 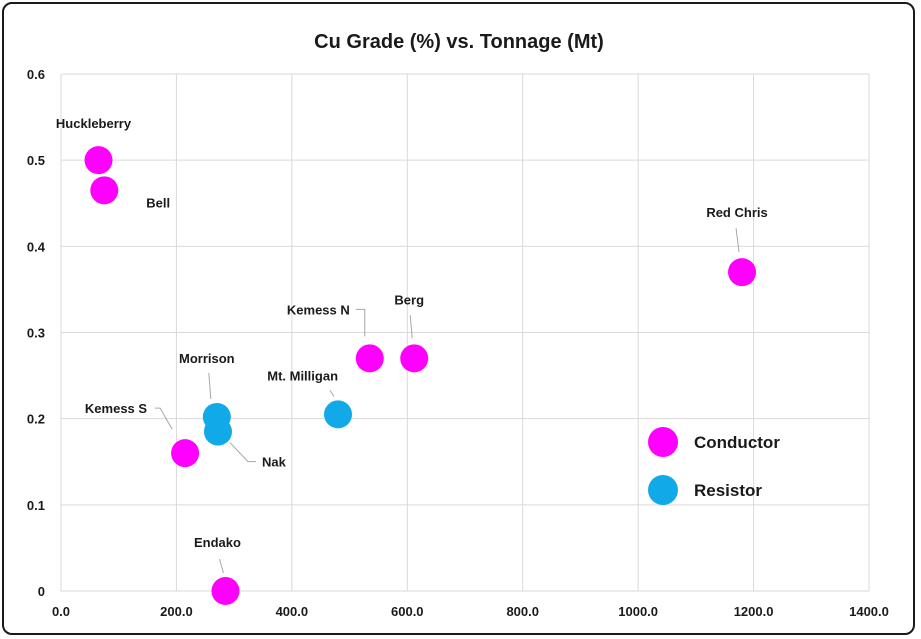 What do you see at coordinates (116, 408) in the screenshot?
I see `data-label: Kemess S` at bounding box center [116, 408].